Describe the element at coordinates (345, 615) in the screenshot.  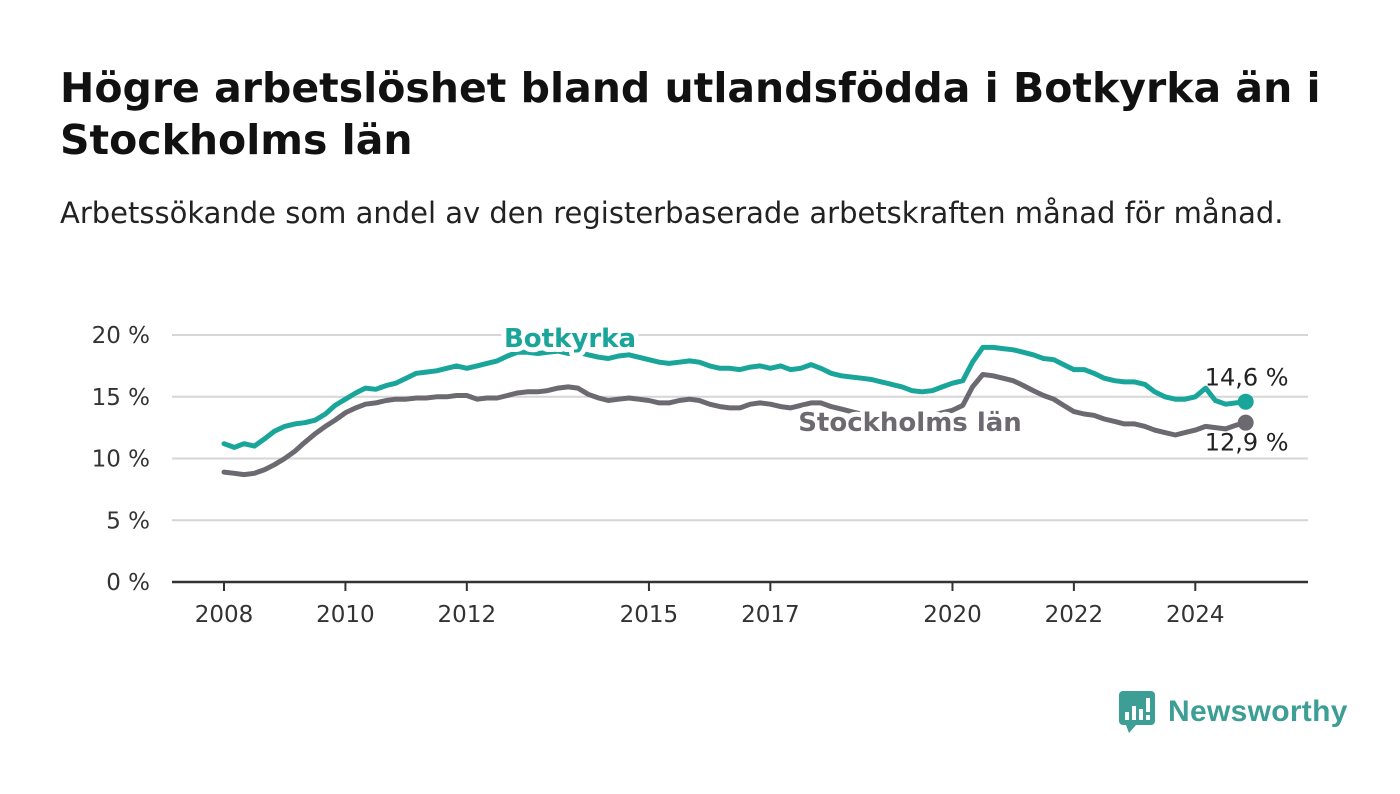
I see `x-tick-label: 2010` at that location.